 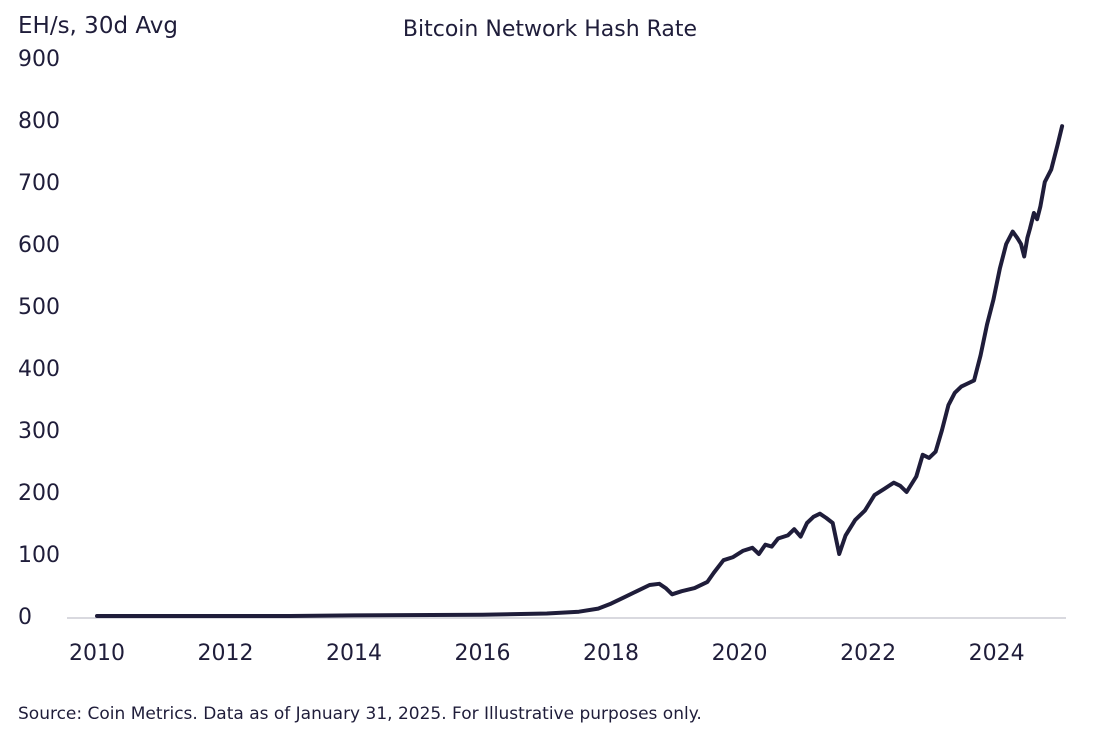 What do you see at coordinates (868, 653) in the screenshot?
I see `x-tick-label: 2022` at bounding box center [868, 653].